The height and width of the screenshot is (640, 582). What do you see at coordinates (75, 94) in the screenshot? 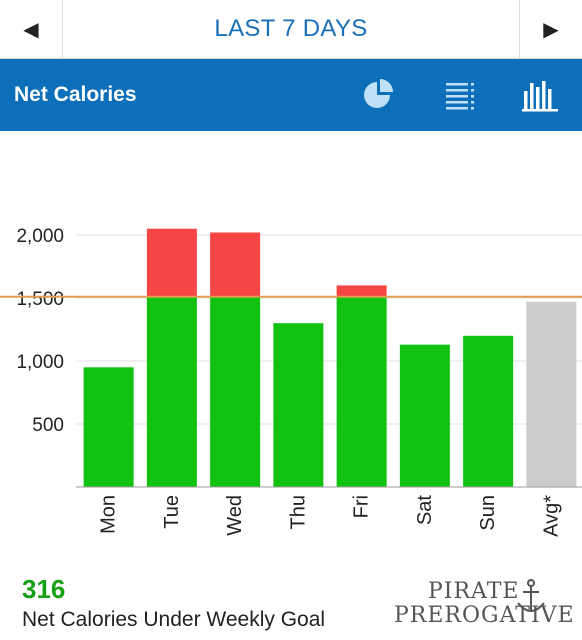
I see `report-title: Net Calories` at bounding box center [75, 94].